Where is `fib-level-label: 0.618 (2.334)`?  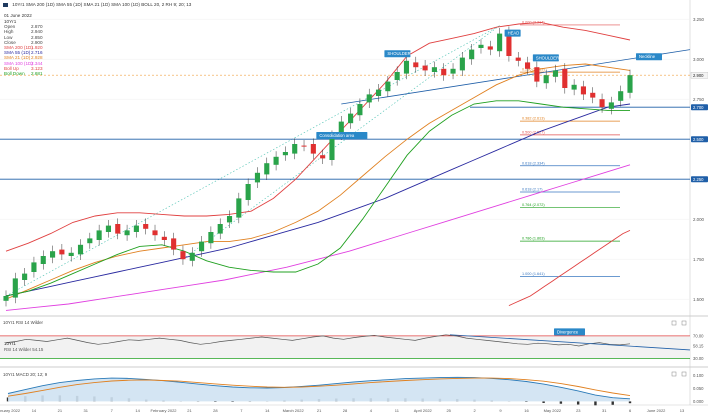 fib-level-label: 0.618 (2.334) is located at coordinates (533, 163).